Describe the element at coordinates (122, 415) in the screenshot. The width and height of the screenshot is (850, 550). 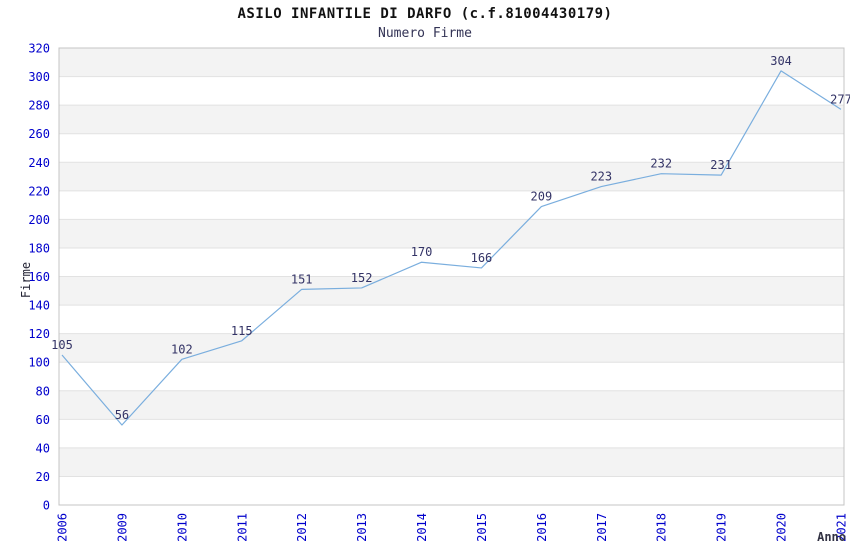
I see `data-point-label: 56` at that location.